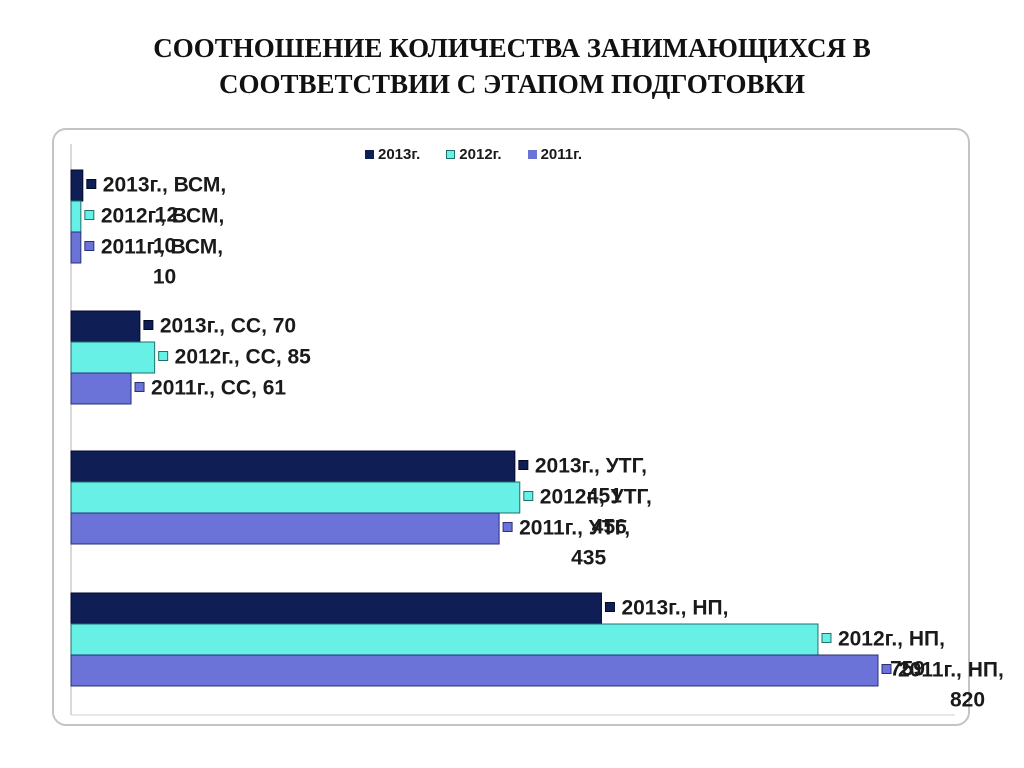 The height and width of the screenshot is (768, 1024). What do you see at coordinates (228, 326) in the screenshot?
I see `data-label: 2013г., СС, 70` at bounding box center [228, 326].